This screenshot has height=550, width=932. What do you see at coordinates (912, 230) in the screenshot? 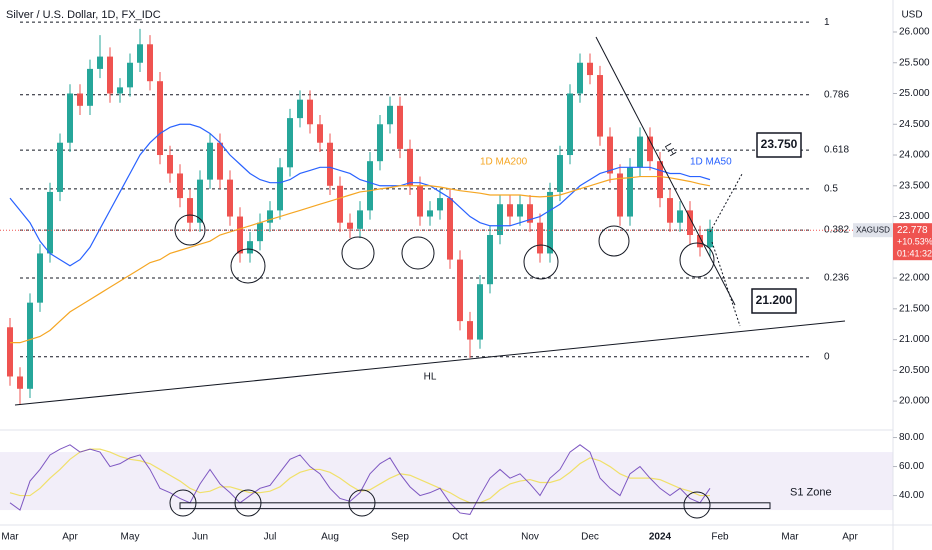
I see `price-label: 22.778` at bounding box center [912, 230].